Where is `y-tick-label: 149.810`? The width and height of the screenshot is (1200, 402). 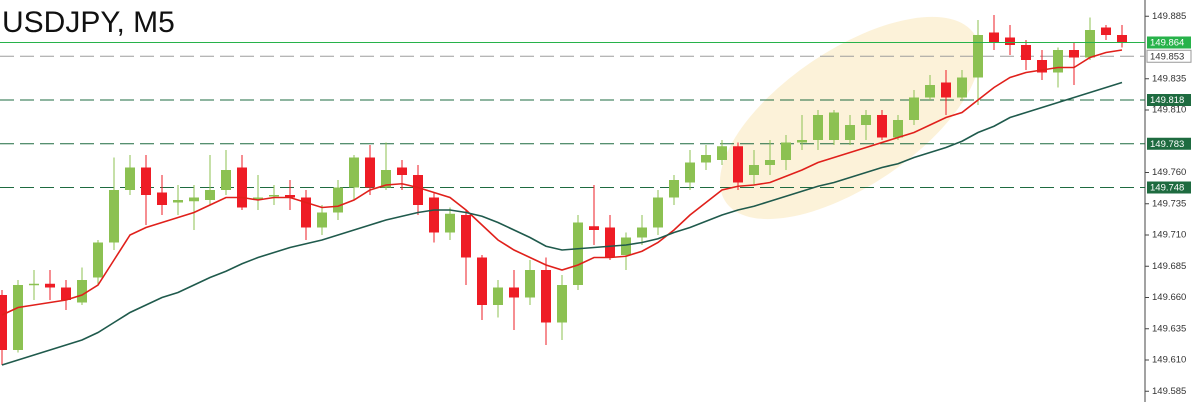
y-tick-label: 149.810 is located at coordinates (1169, 110).